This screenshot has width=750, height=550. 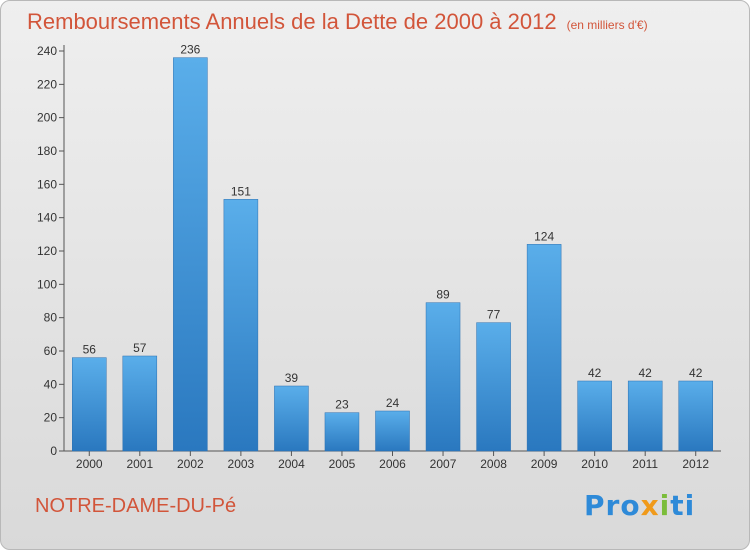 I want to click on y-tick-label: 240, so click(x=47, y=51).